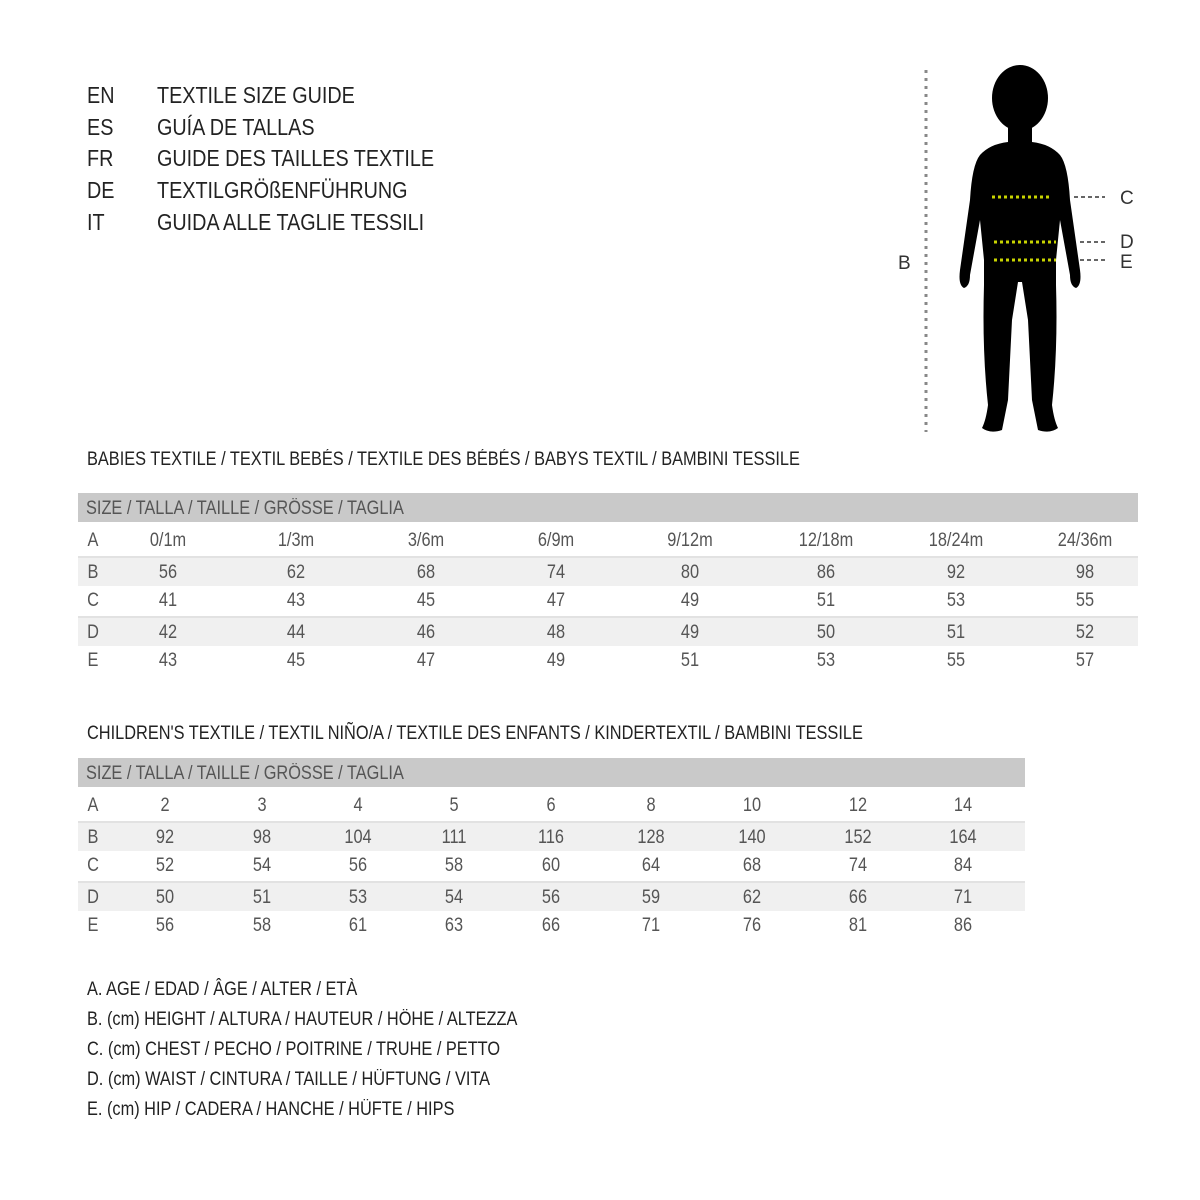  Describe the element at coordinates (1085, 660) in the screenshot. I see `table-cell: 57` at that location.